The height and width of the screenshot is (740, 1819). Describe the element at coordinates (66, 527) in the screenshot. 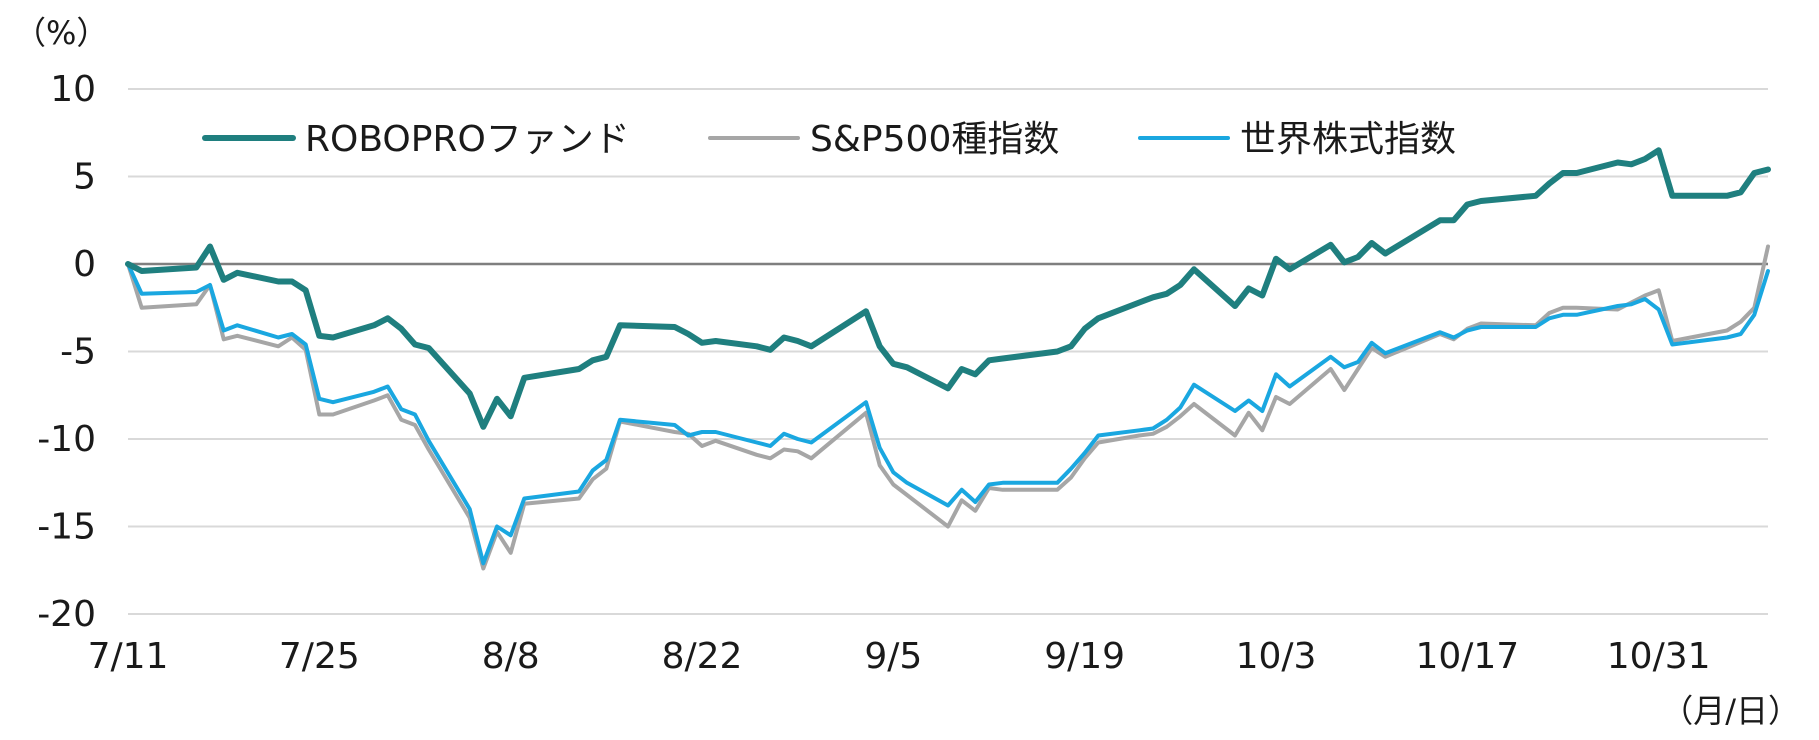

I see `y-tick-label: -15` at that location.